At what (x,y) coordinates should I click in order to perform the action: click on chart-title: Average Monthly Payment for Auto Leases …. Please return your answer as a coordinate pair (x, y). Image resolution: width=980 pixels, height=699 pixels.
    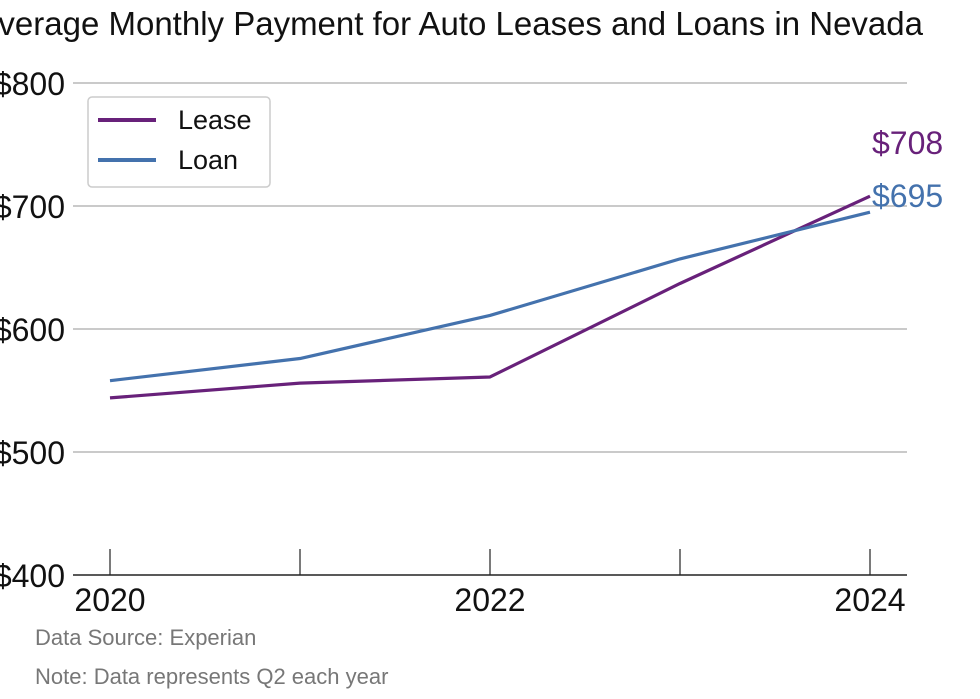
    Looking at the image, I should click on (462, 23).